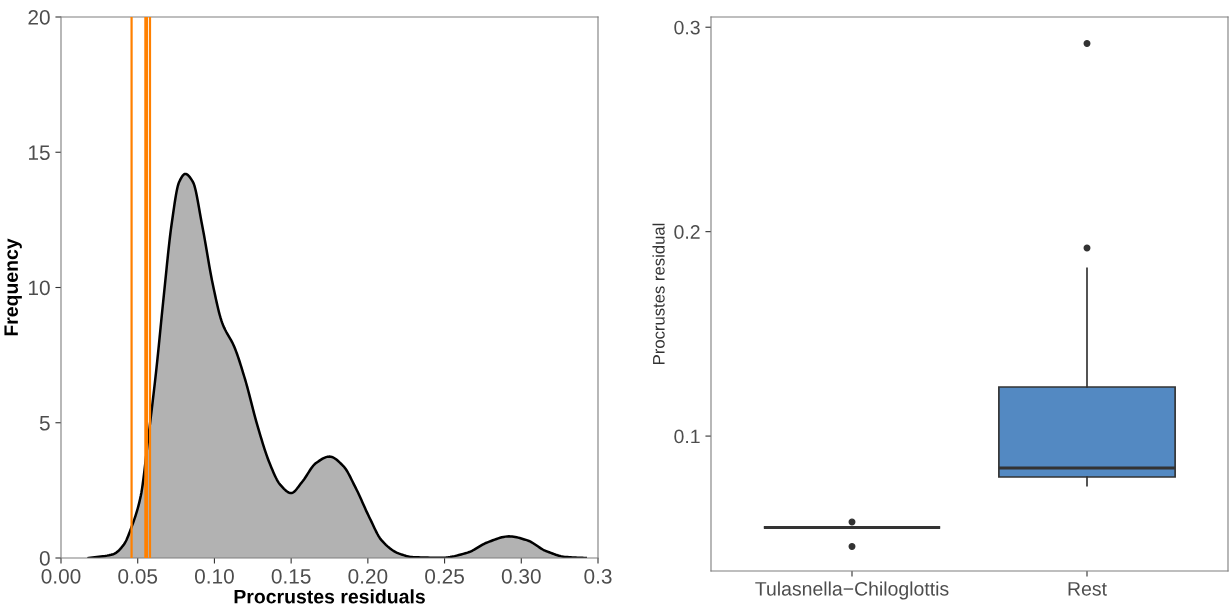 The image size is (1230, 604). I want to click on y-tick-label: 0.2, so click(687, 232).